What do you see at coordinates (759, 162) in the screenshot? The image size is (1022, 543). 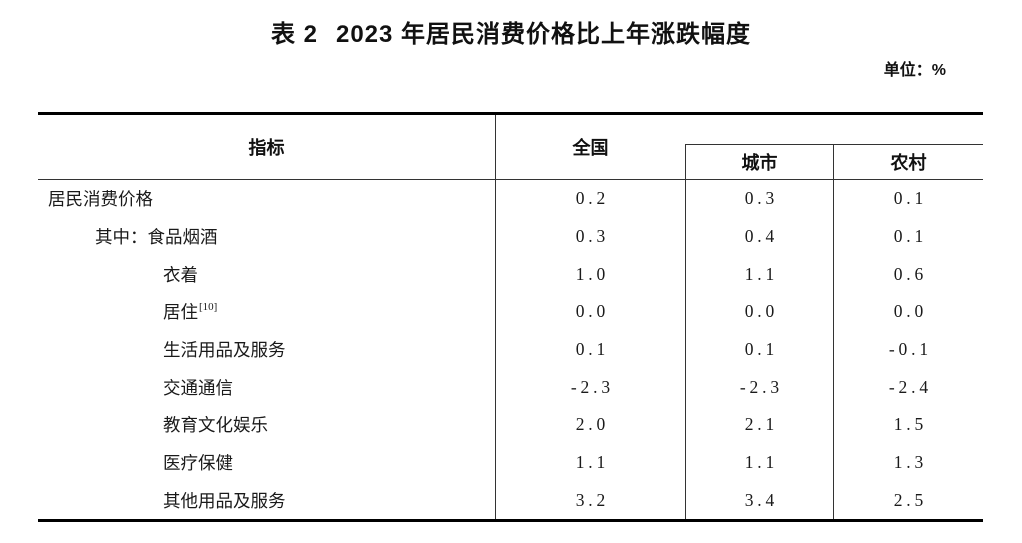 I see `column-header-urban: 城市` at bounding box center [759, 162].